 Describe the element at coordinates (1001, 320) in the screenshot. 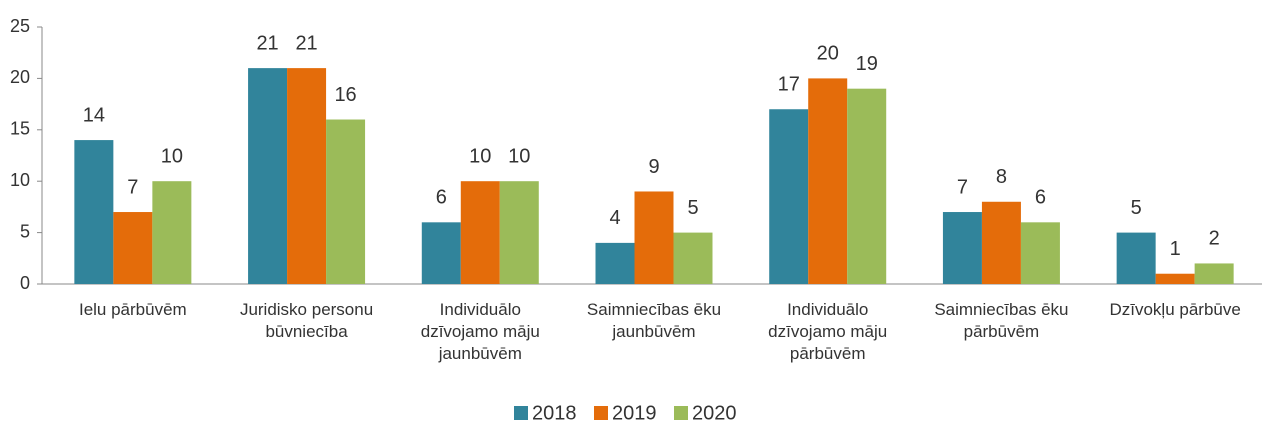

I see `x-tick-label: Saimniecības ēku pārbūvēm` at that location.